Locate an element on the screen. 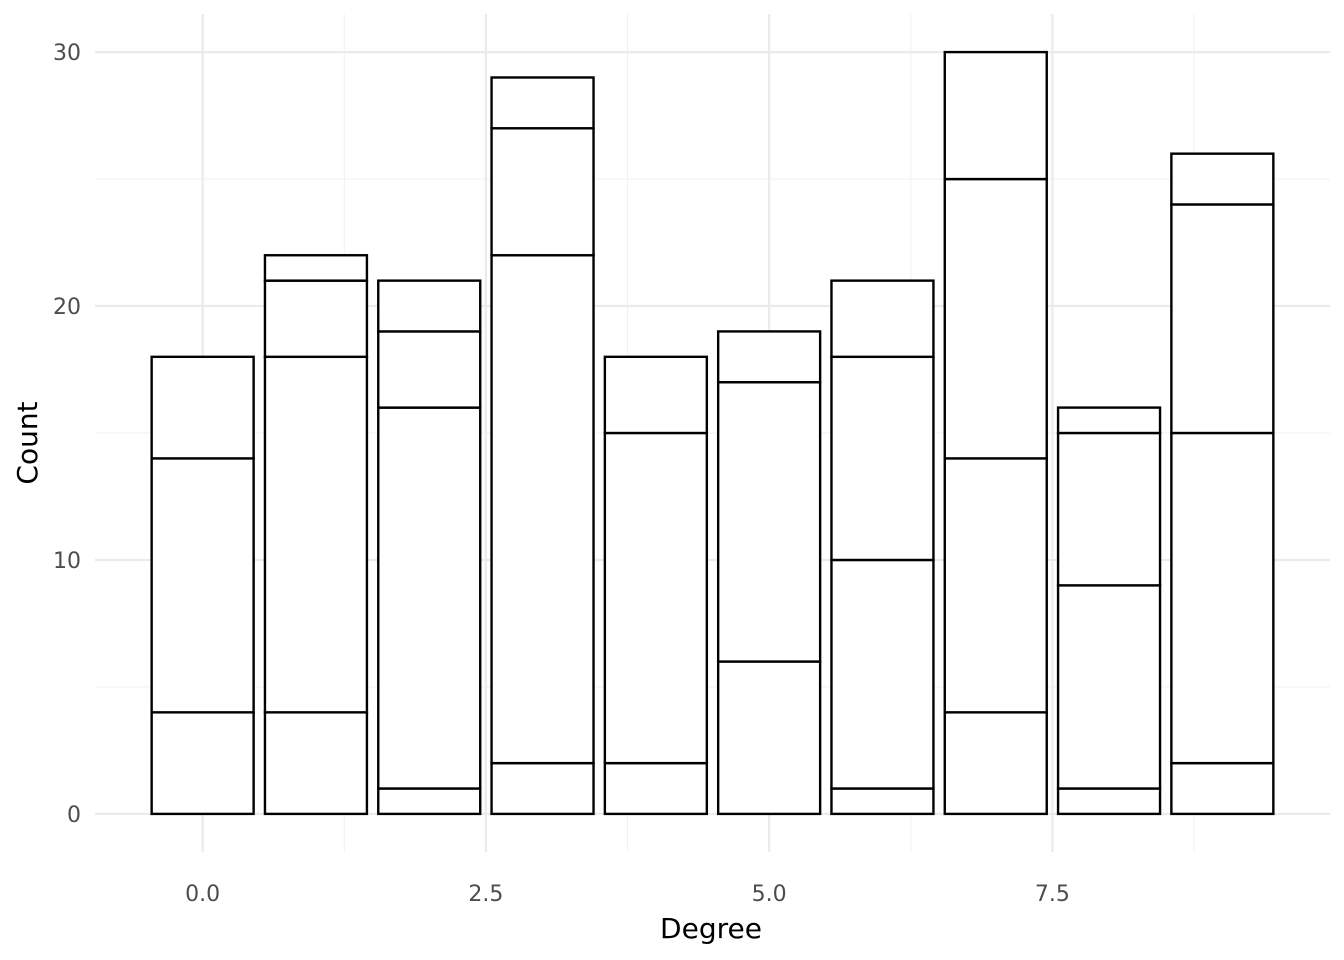 This screenshot has height=960, width=1344. x-tick-label: 7.5 is located at coordinates (1052, 894).